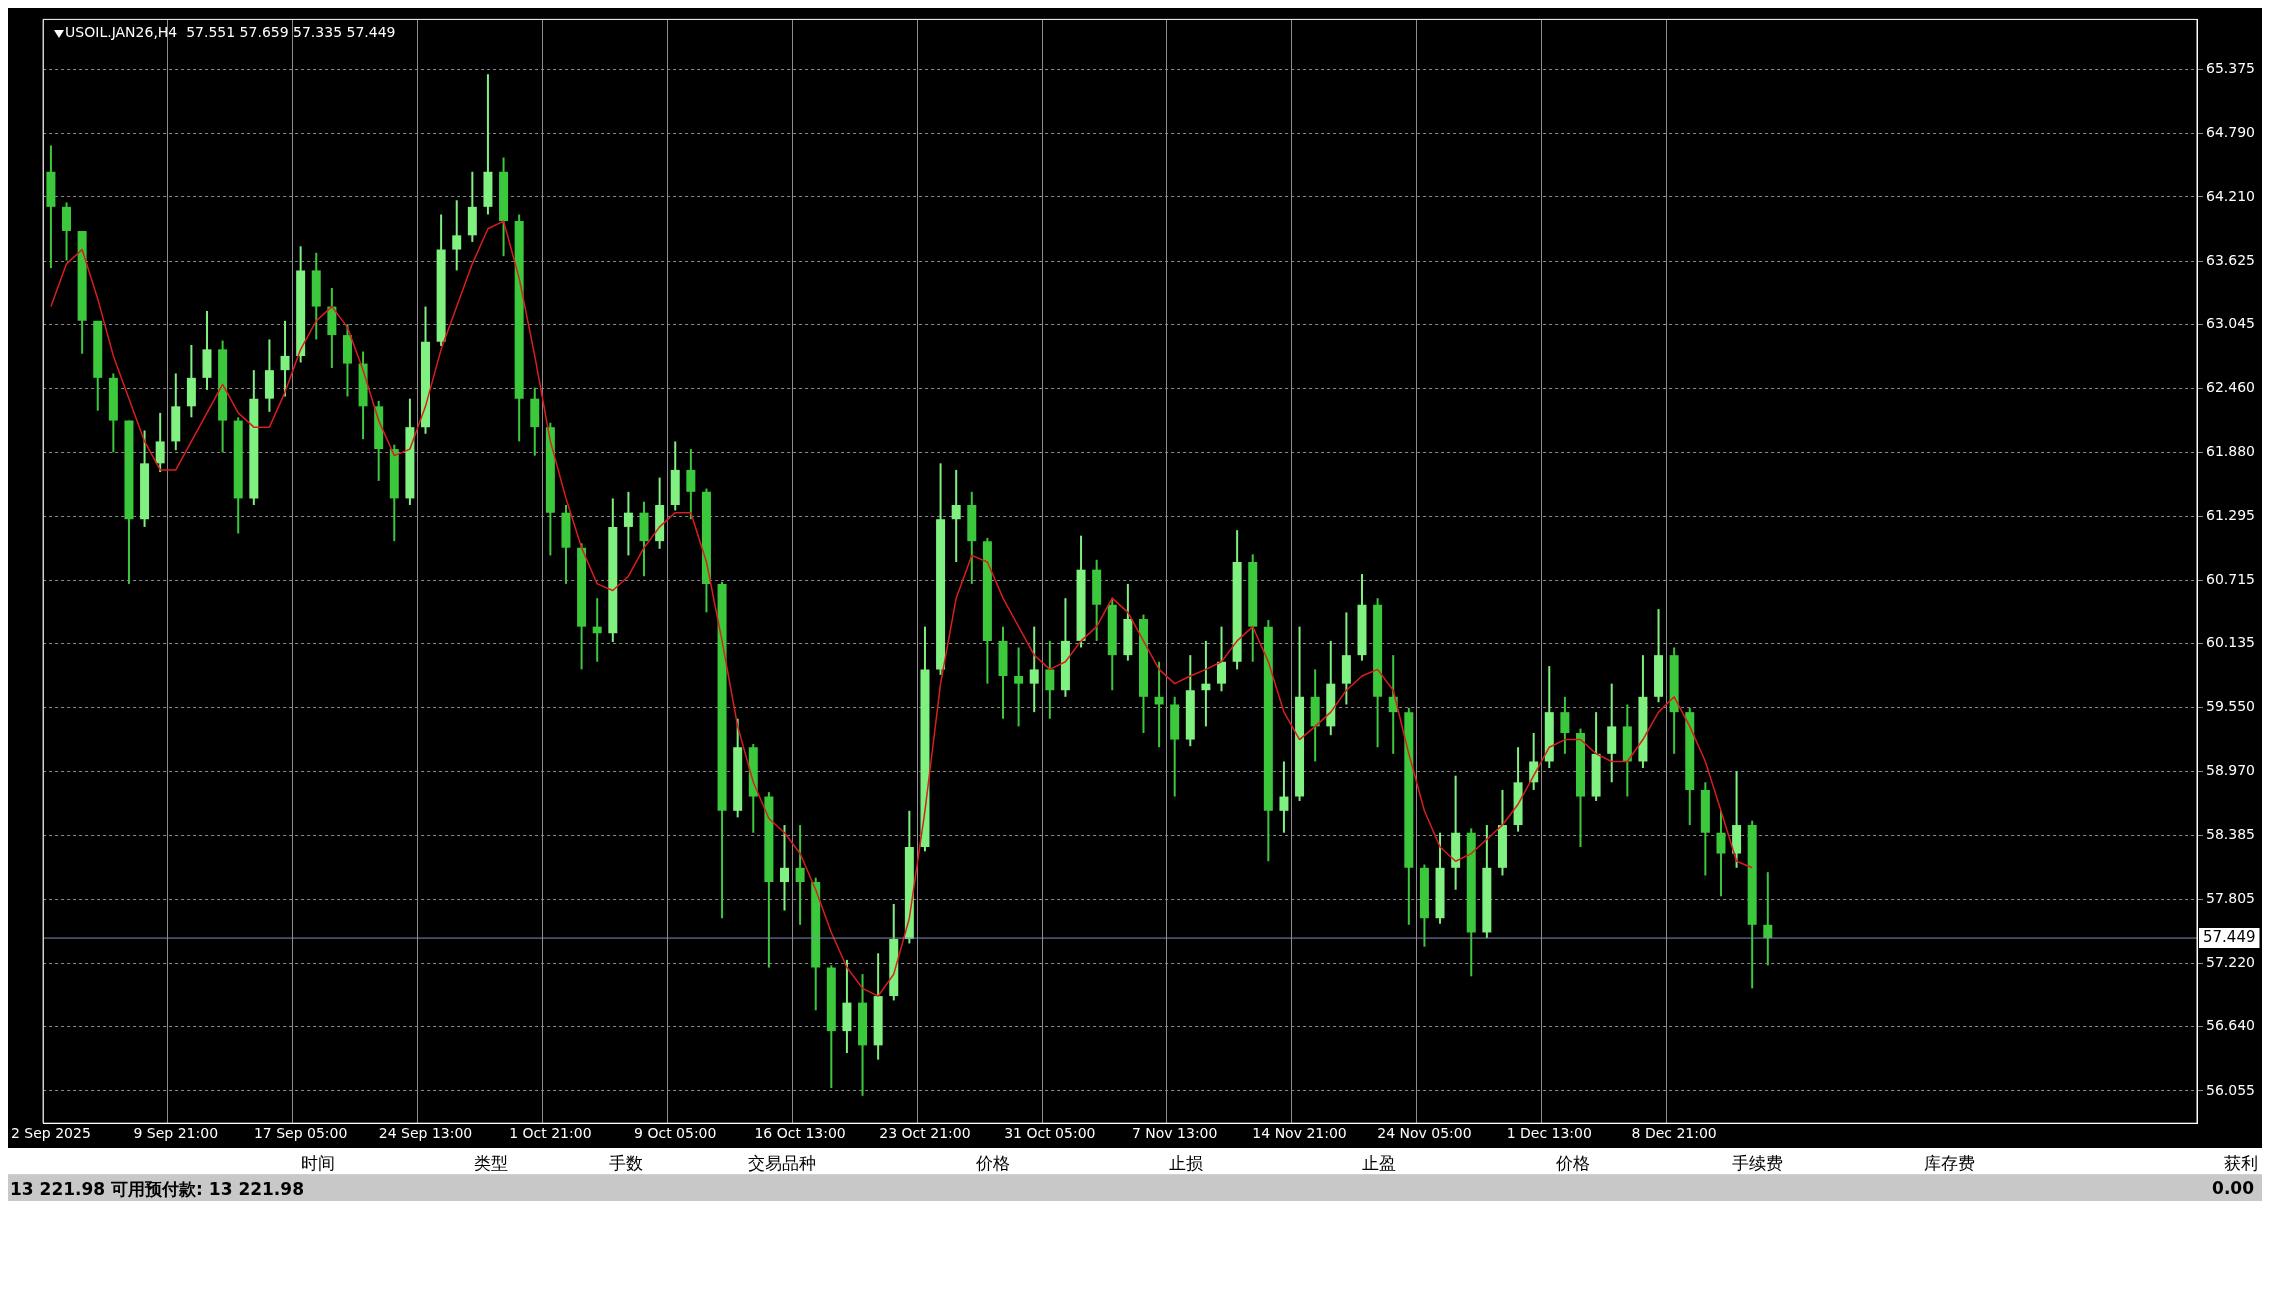 The height and width of the screenshot is (1309, 2270). What do you see at coordinates (1757, 1163) in the screenshot?
I see `text: 手续费` at bounding box center [1757, 1163].